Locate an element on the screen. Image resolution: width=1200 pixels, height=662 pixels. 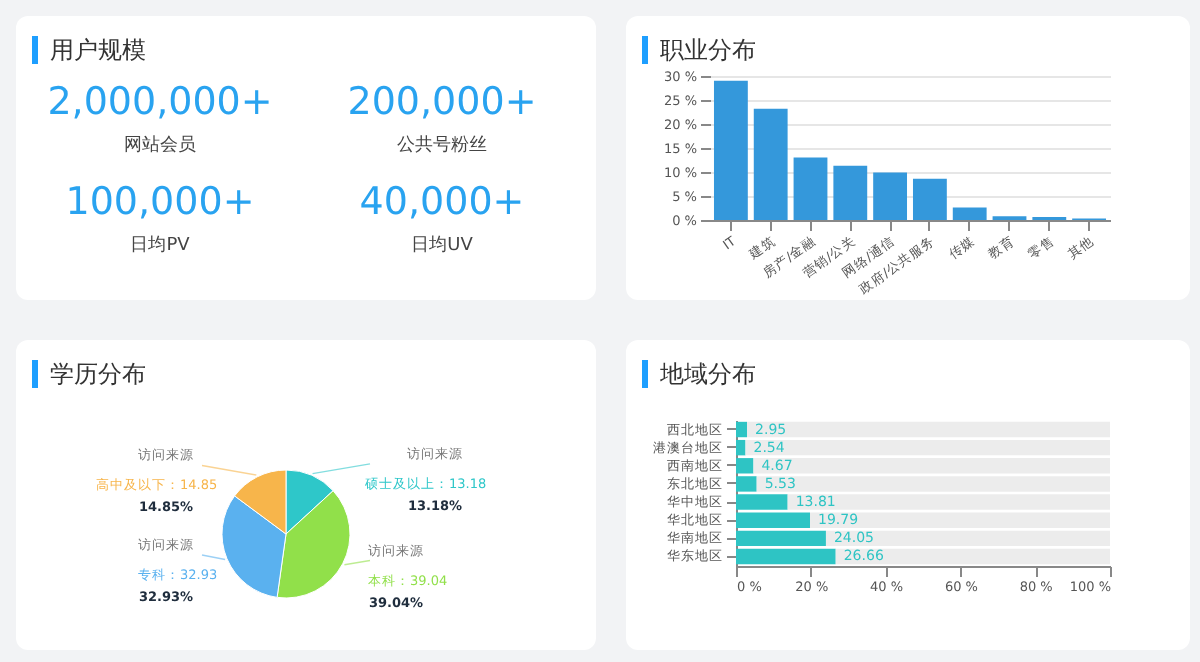
text: 40,000+ is located at coordinates (442, 202).